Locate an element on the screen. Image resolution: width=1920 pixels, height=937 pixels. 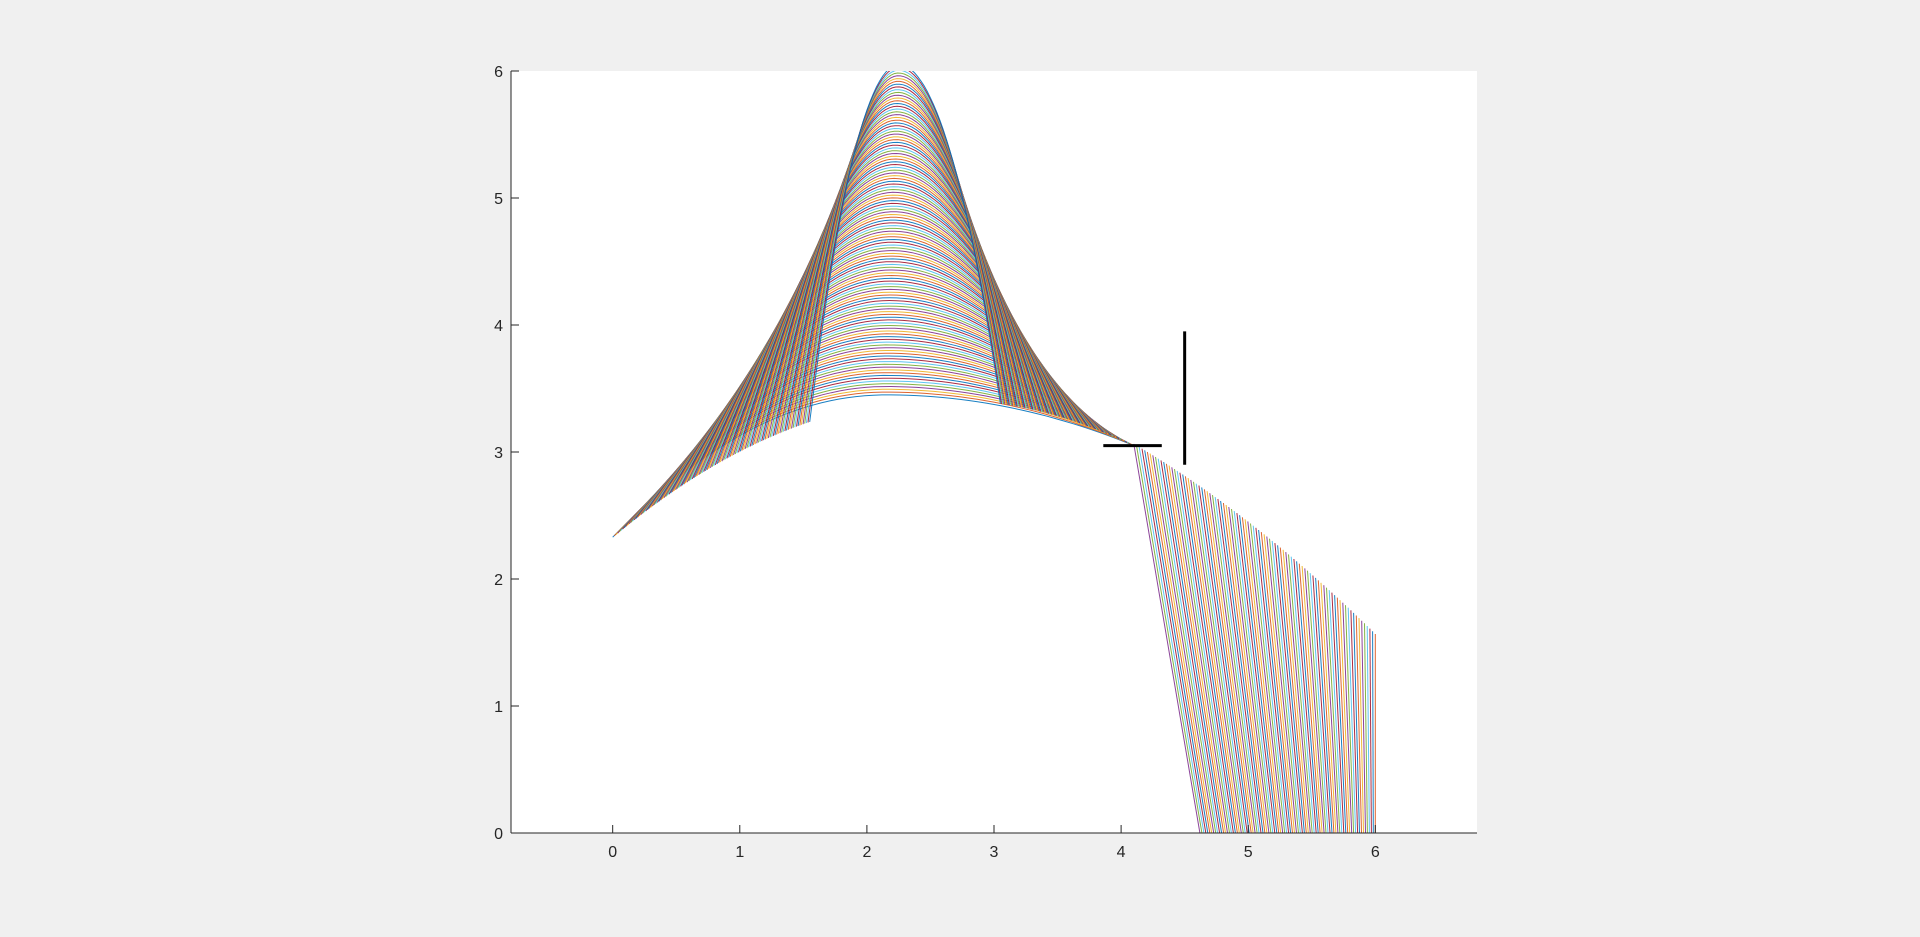
y-tick-label: 5 is located at coordinates (498, 199).